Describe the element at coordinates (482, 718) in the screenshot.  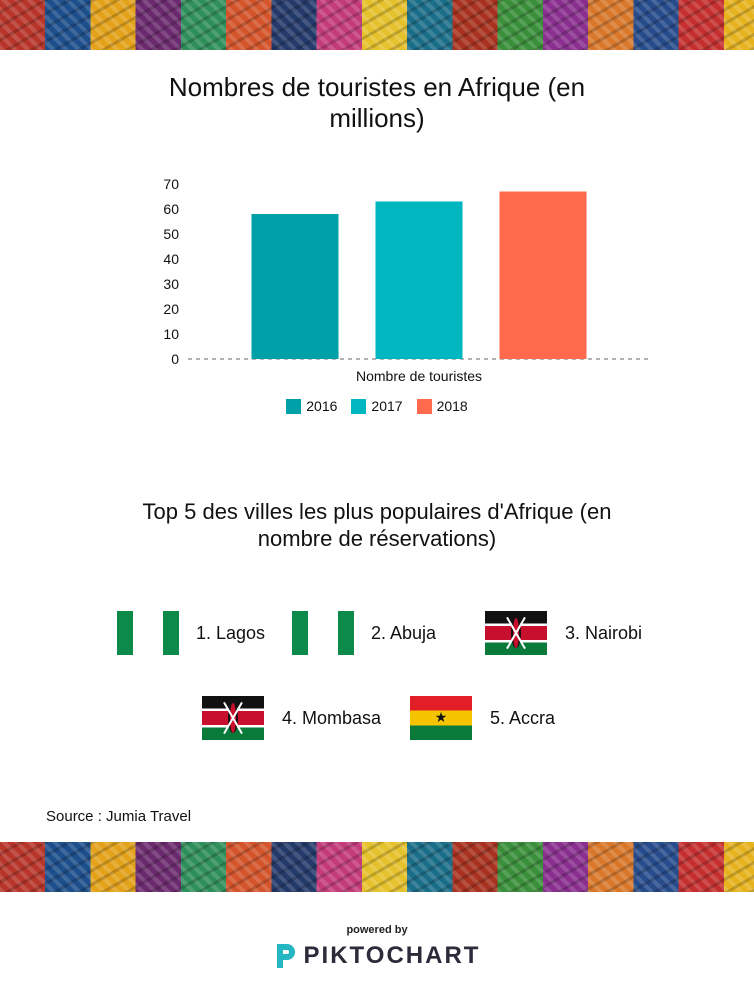
I see `city-item-accra: ★ 5. Accra` at that location.